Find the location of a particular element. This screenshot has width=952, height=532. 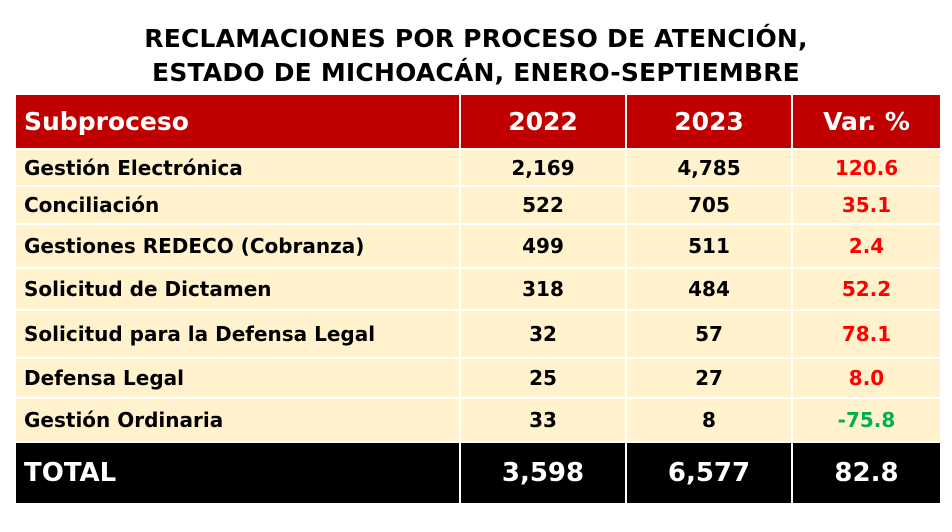

table-row: Defensa Legal 25 27 8.0 is located at coordinates (478, 378).